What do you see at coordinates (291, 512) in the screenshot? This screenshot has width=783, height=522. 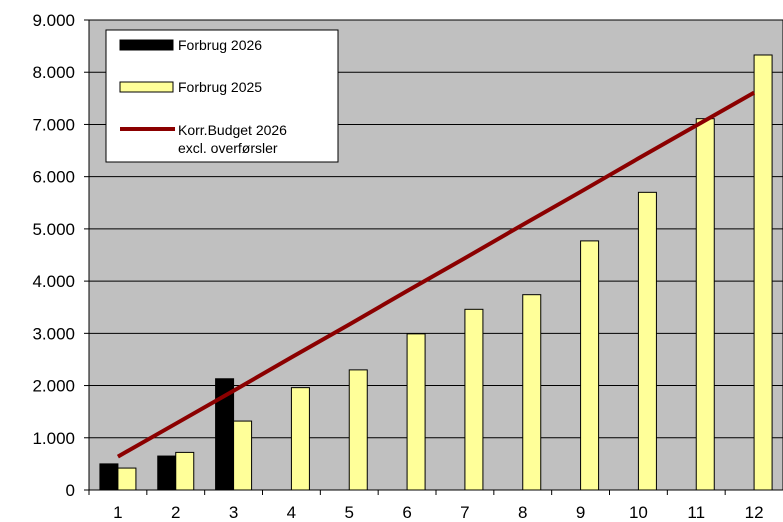 I see `x-tick-label: 4` at bounding box center [291, 512].